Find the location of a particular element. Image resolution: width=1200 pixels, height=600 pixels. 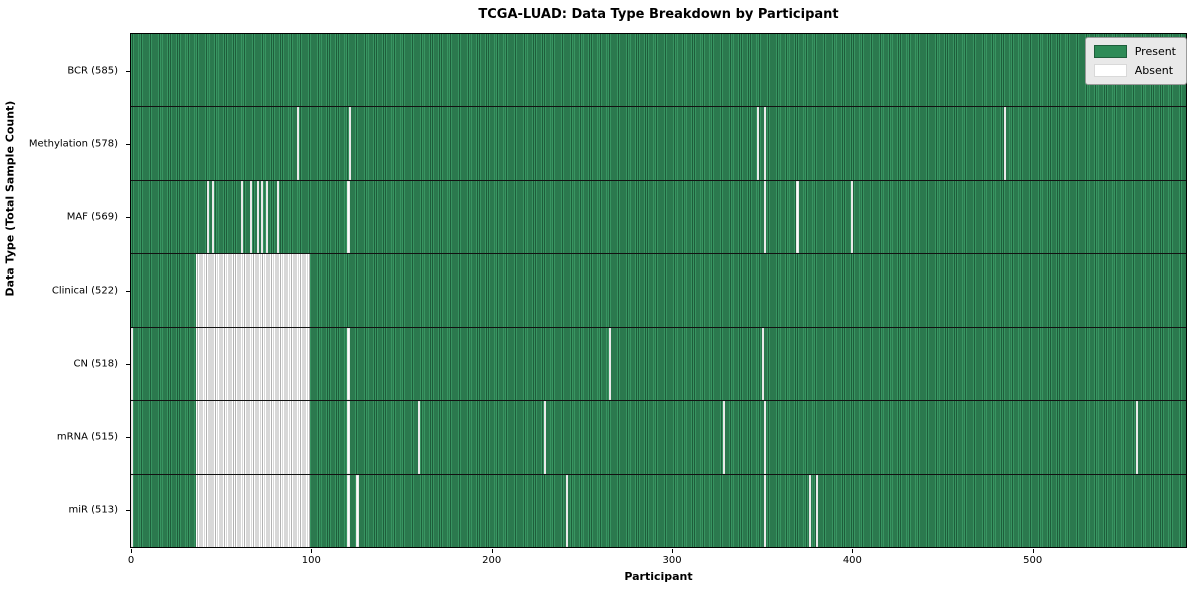

legend-item-present: Present is located at coordinates (1134, 51).